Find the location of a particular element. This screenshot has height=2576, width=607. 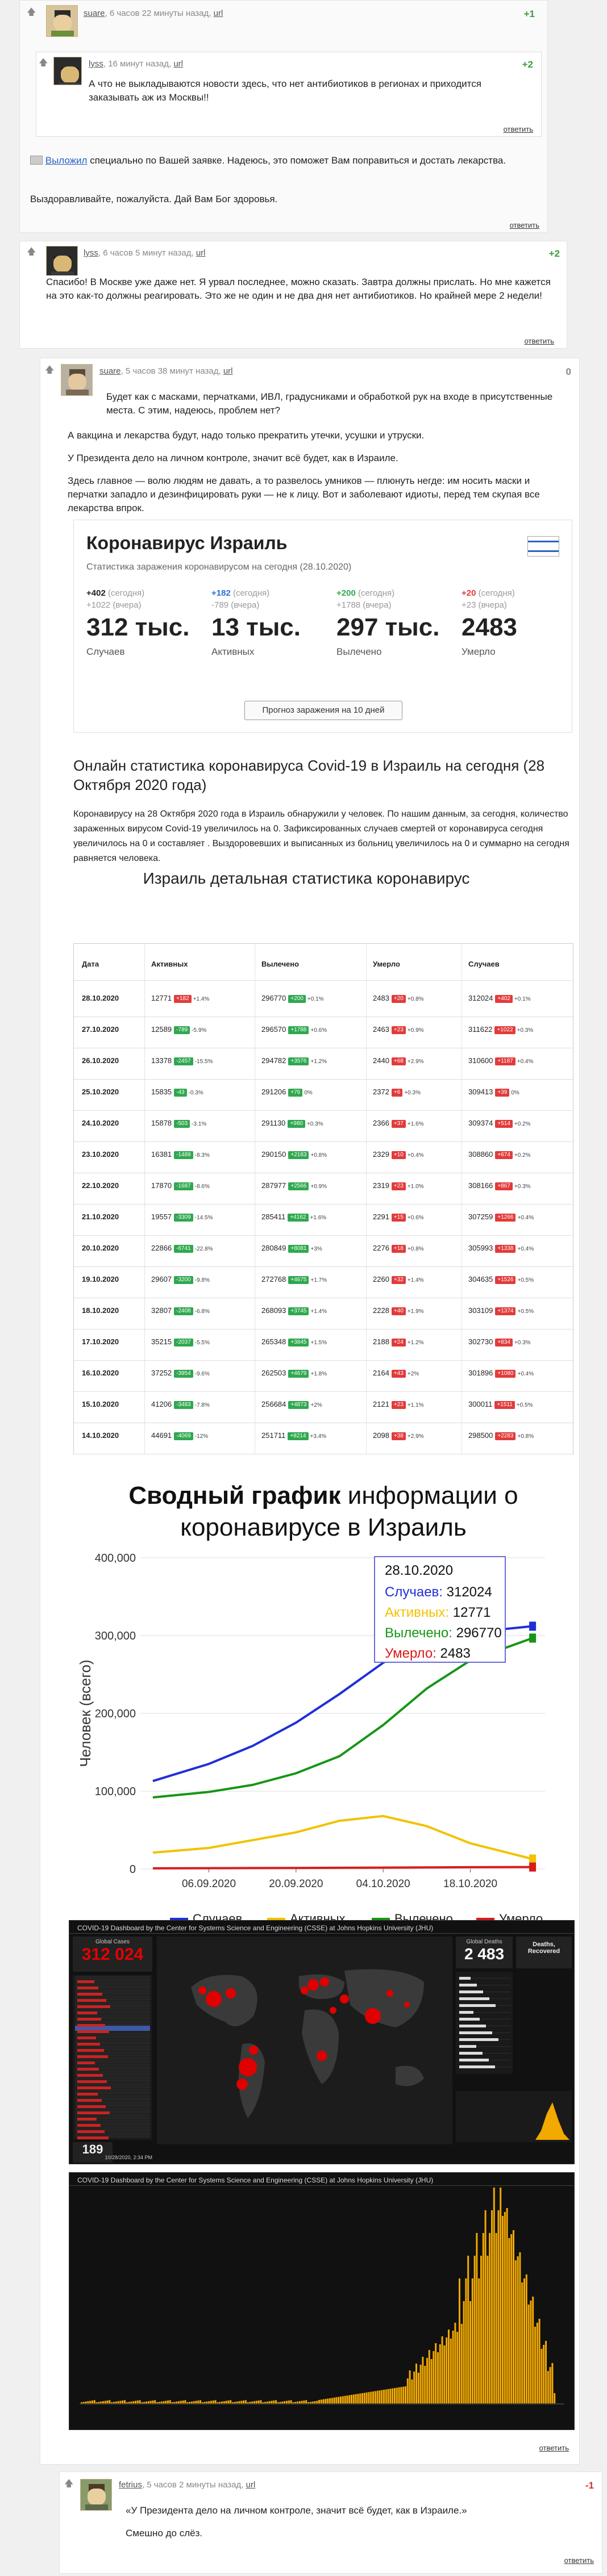

comment-meta: suare, 5 часов 38 минут назад, url is located at coordinates (166, 371).